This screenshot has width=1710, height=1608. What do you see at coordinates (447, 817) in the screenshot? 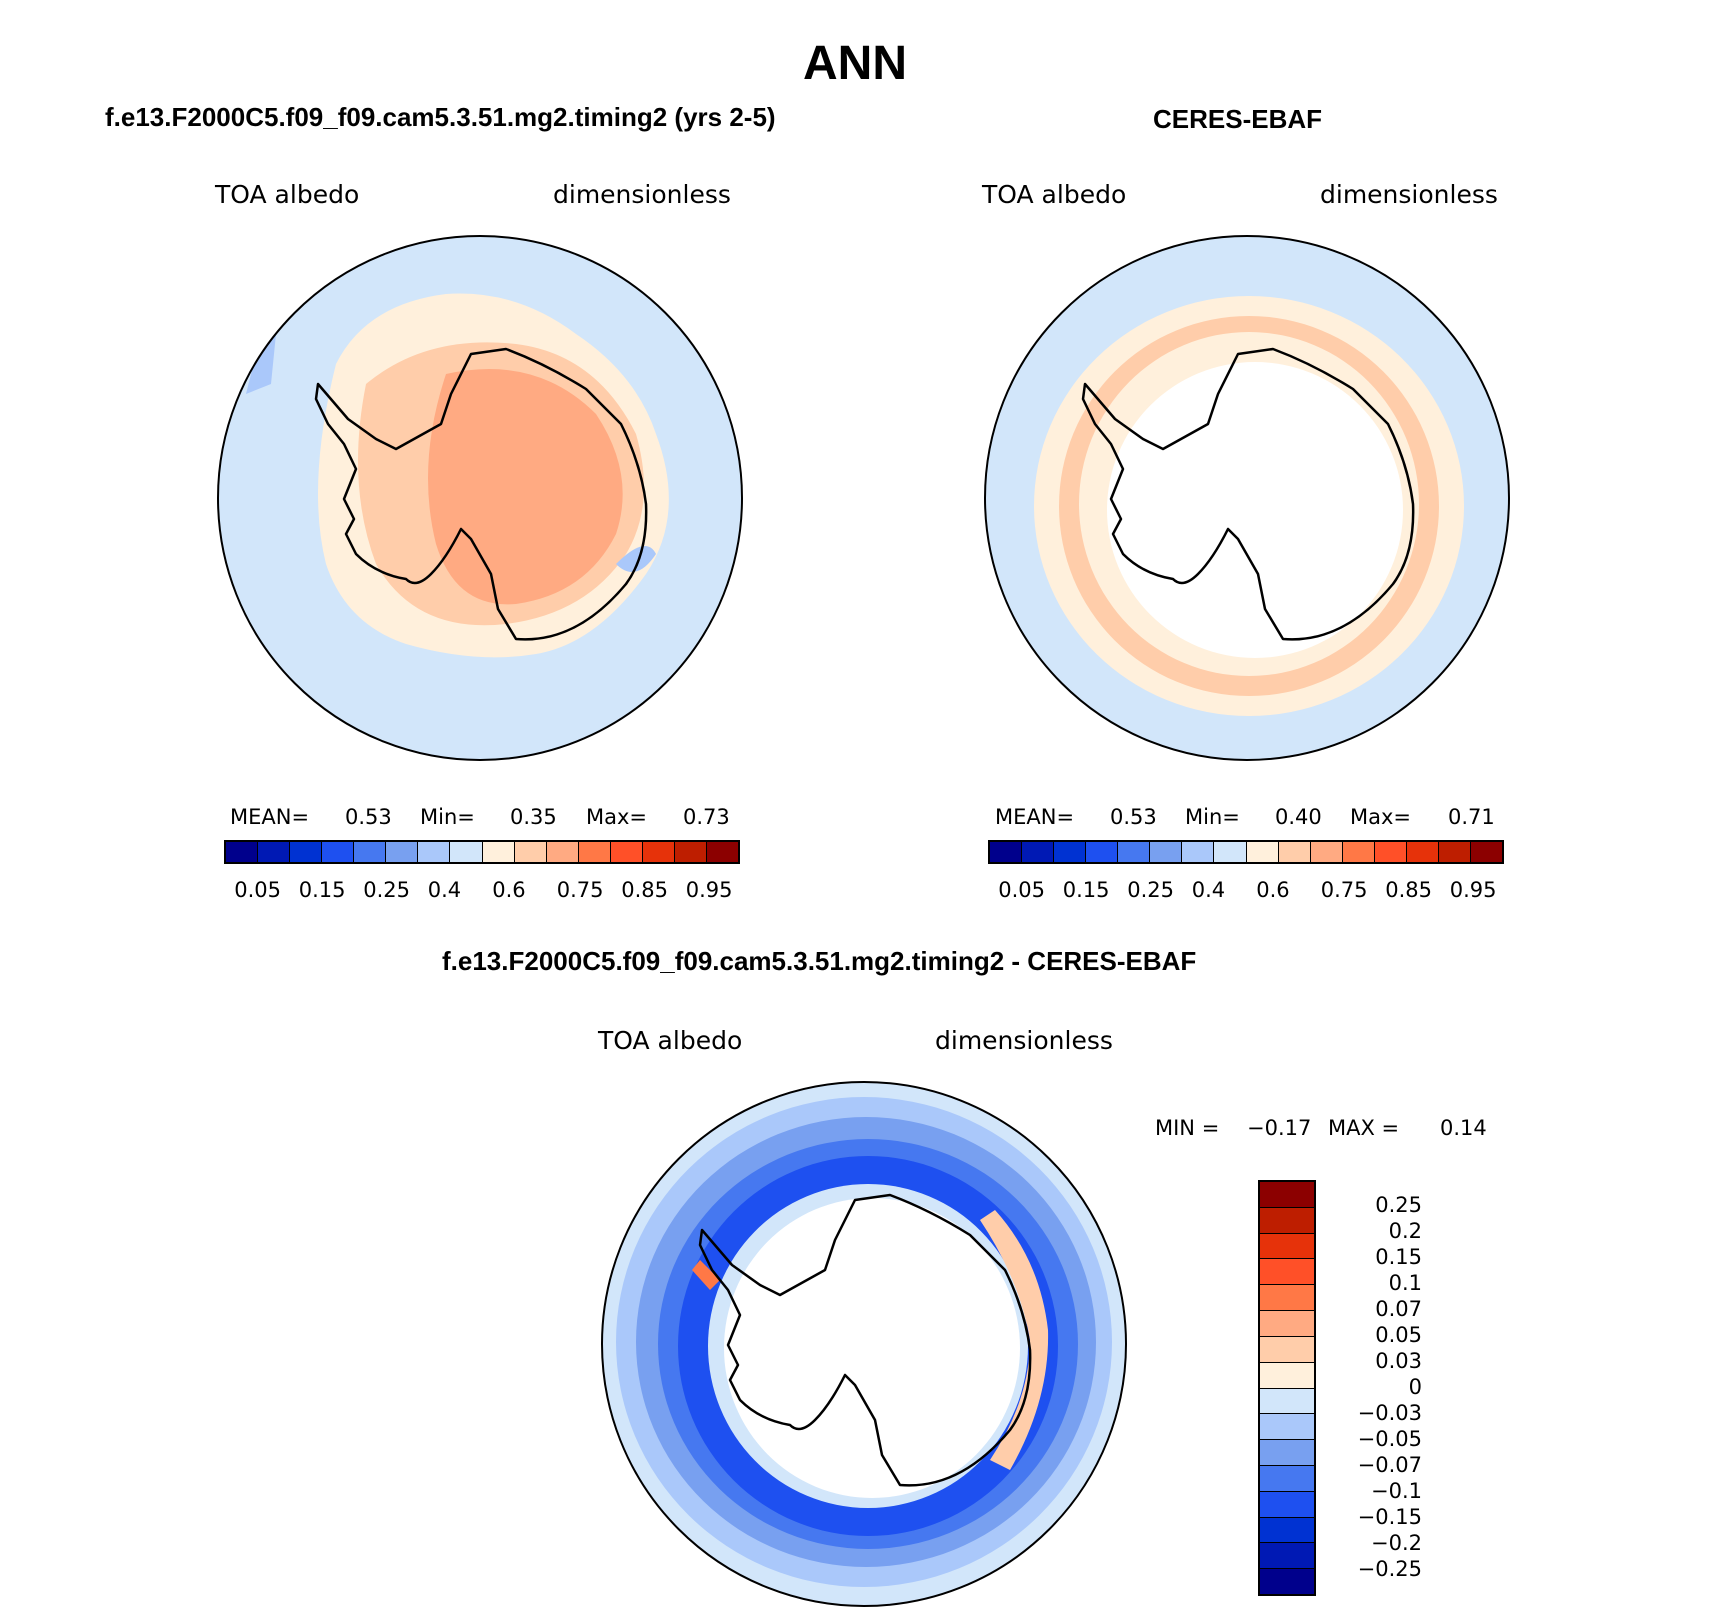
I see `panel1-min-label: Min=` at bounding box center [447, 817].